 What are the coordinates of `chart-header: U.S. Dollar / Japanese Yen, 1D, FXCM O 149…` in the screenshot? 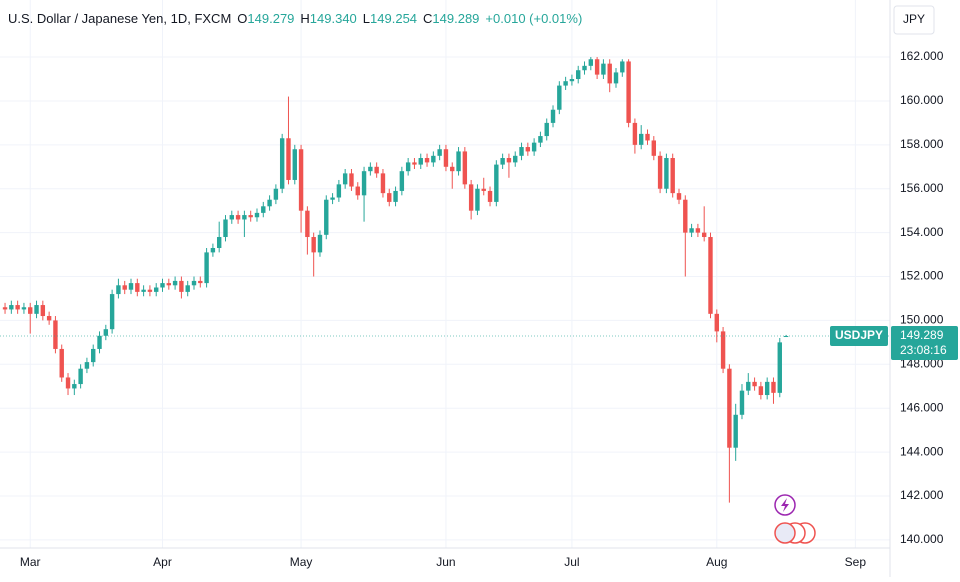 It's located at (295, 18).